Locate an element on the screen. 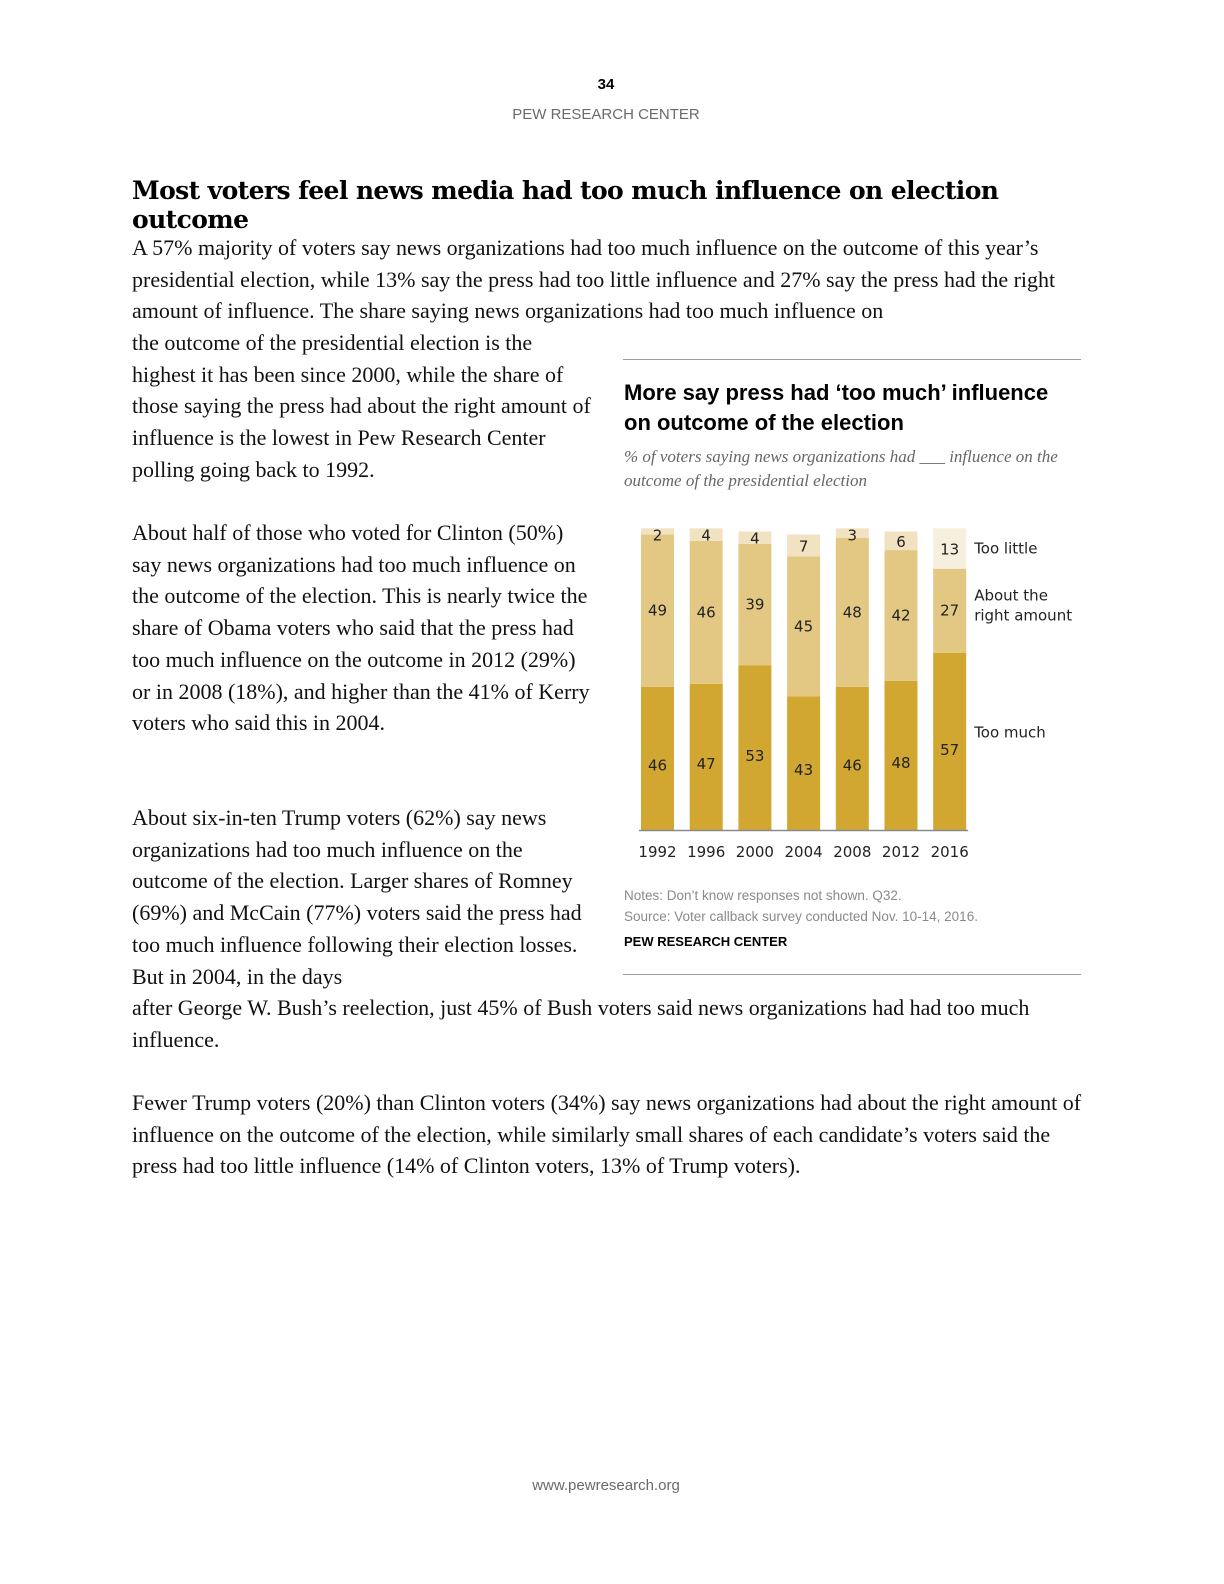 This screenshot has width=1224, height=1584. data-label-1996-2: 4 is located at coordinates (706, 535).